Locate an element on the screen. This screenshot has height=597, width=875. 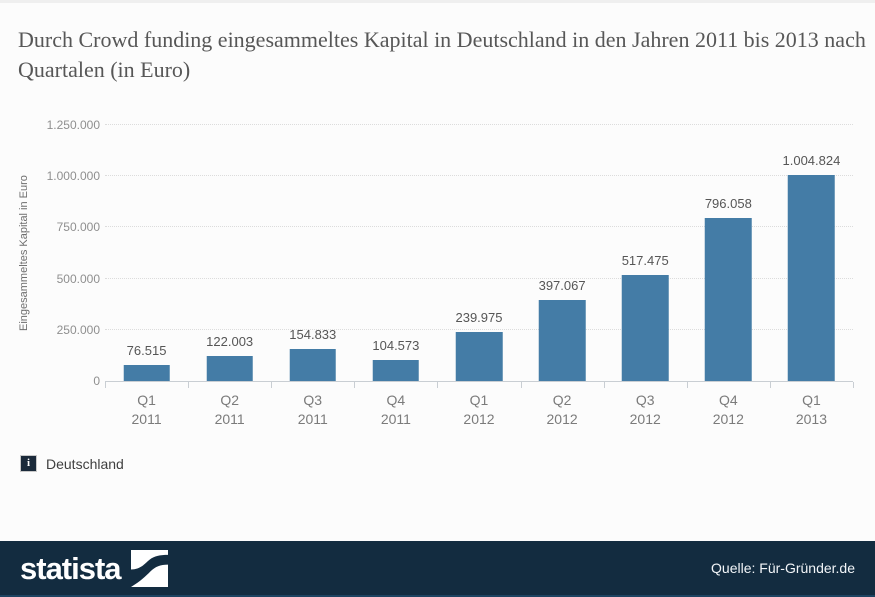
bar-value-label: 517.475 is located at coordinates (645, 261).